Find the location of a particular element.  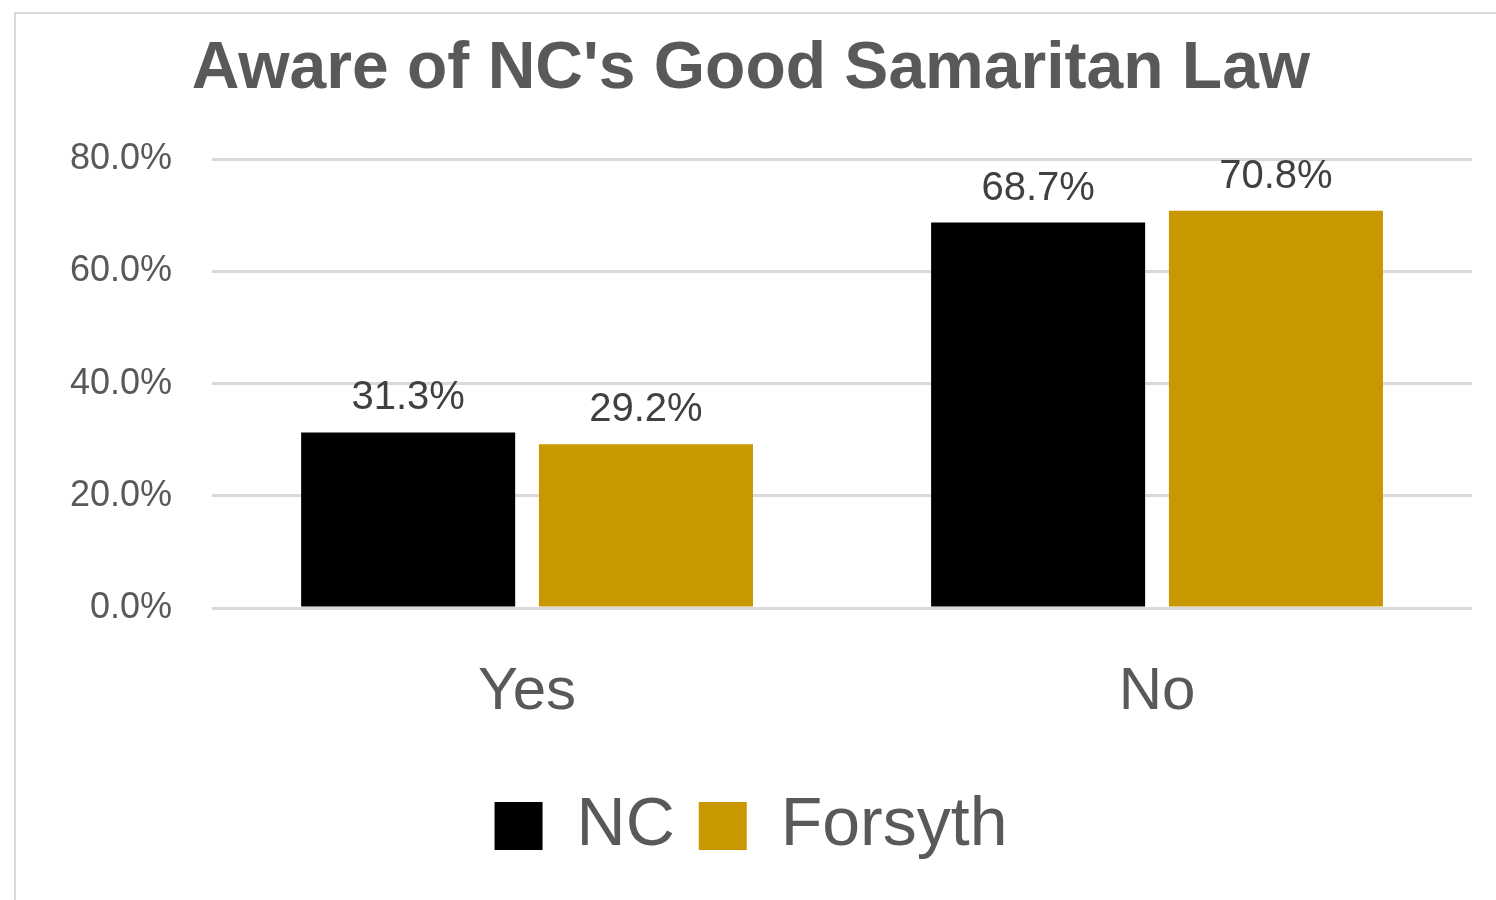

y-tick-label: 80.0% is located at coordinates (121, 157).